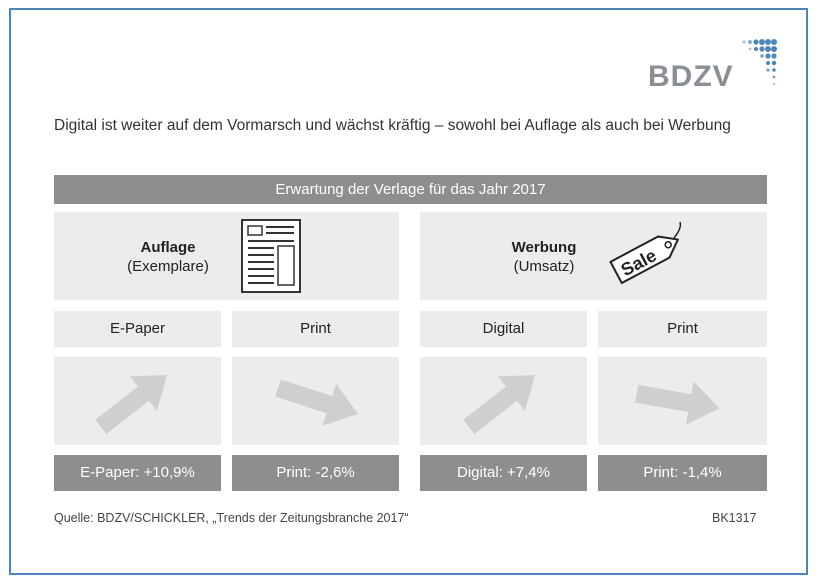 Image resolution: width=820 pixels, height=586 pixels. I want to click on result-print: Print: -2,6%, so click(315, 473).